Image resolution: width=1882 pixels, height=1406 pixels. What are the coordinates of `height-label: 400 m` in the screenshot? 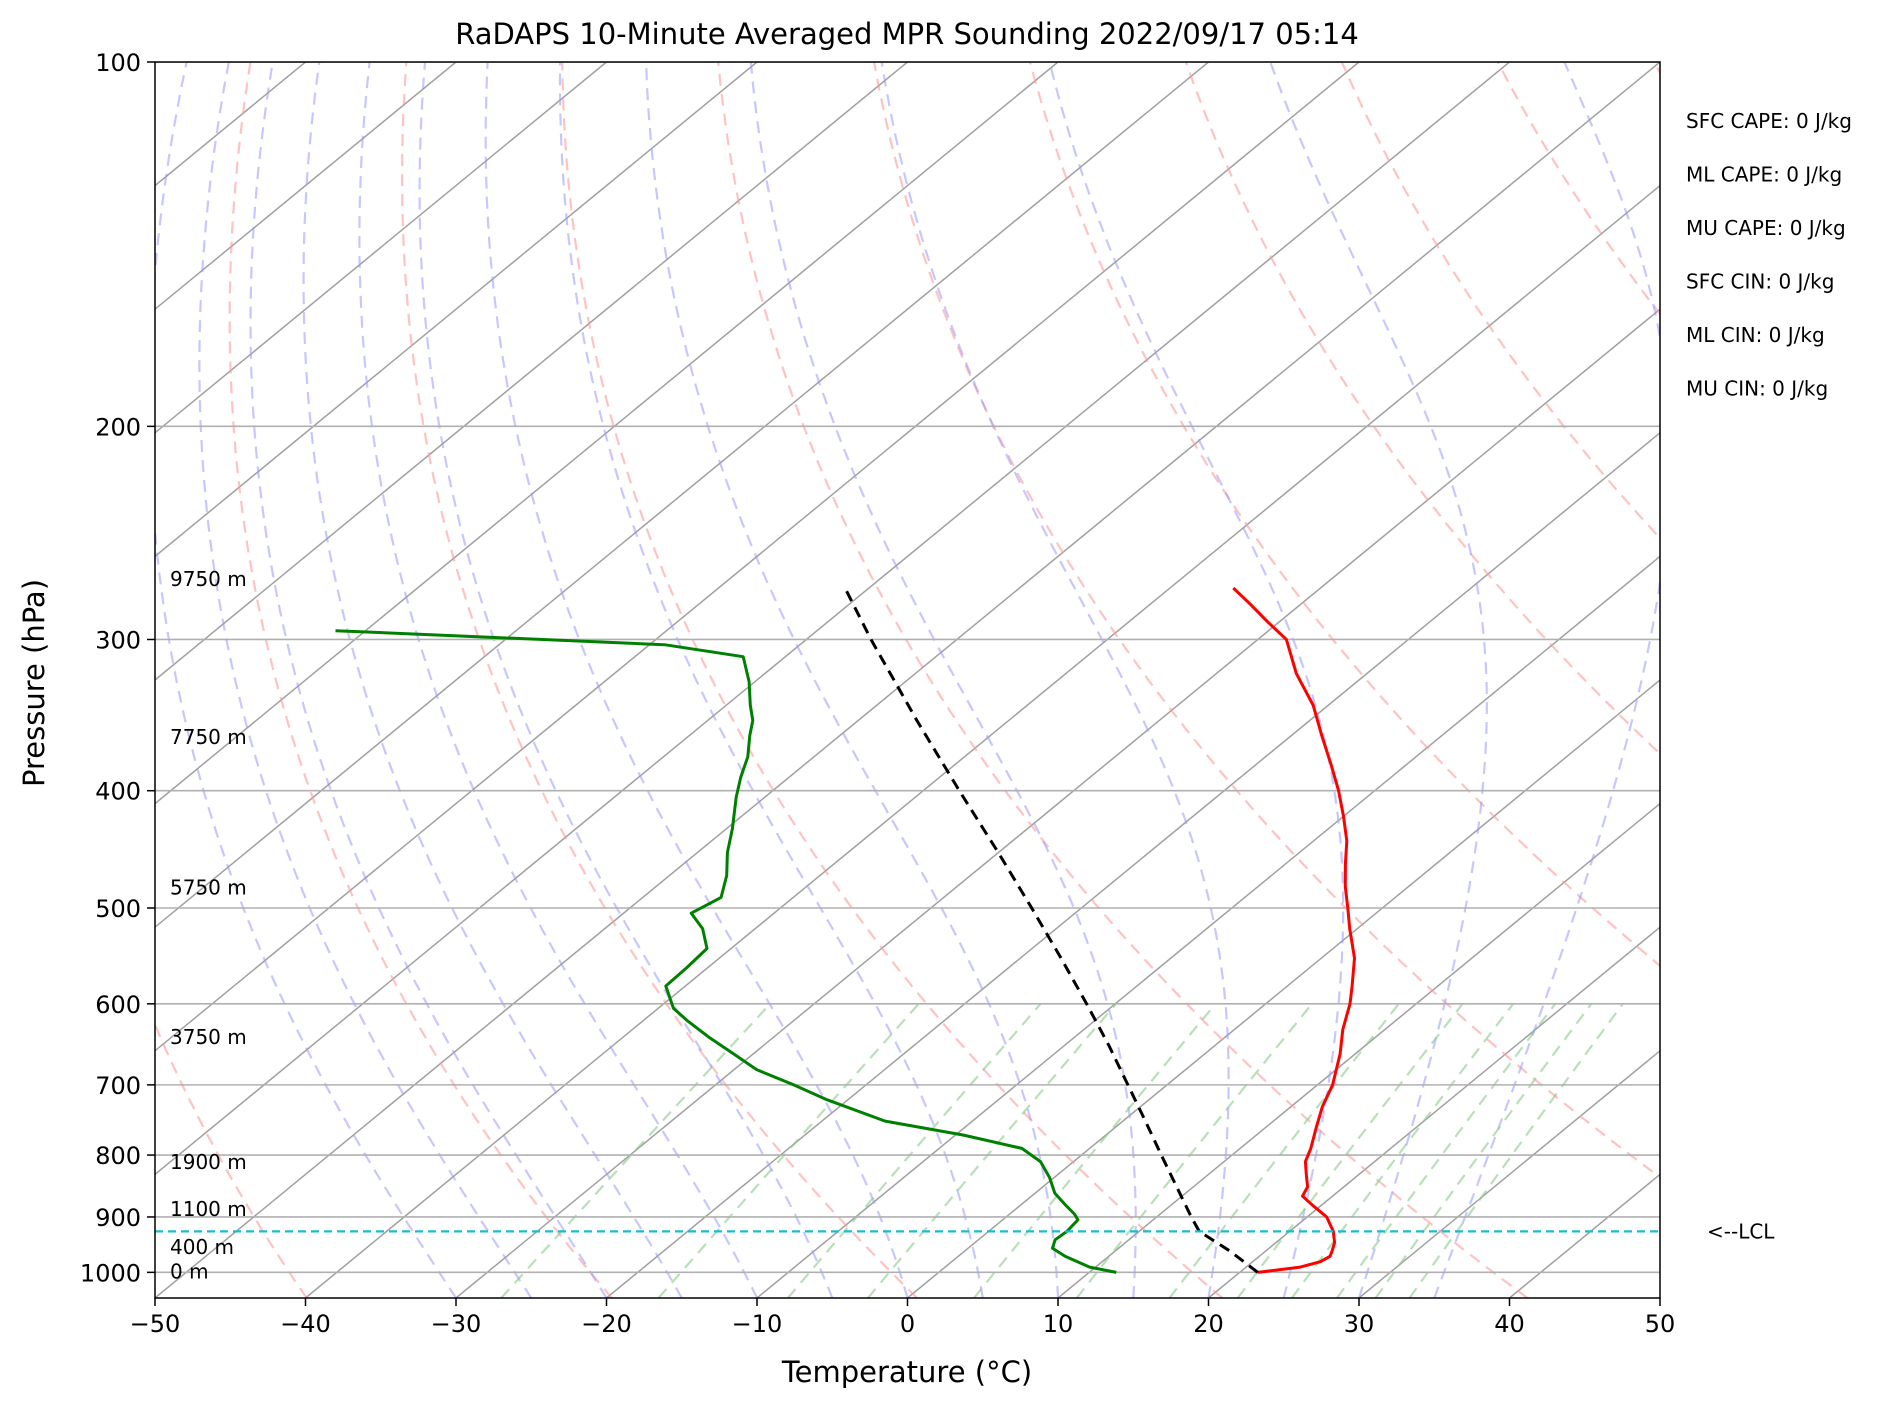 It's located at (202, 1247).